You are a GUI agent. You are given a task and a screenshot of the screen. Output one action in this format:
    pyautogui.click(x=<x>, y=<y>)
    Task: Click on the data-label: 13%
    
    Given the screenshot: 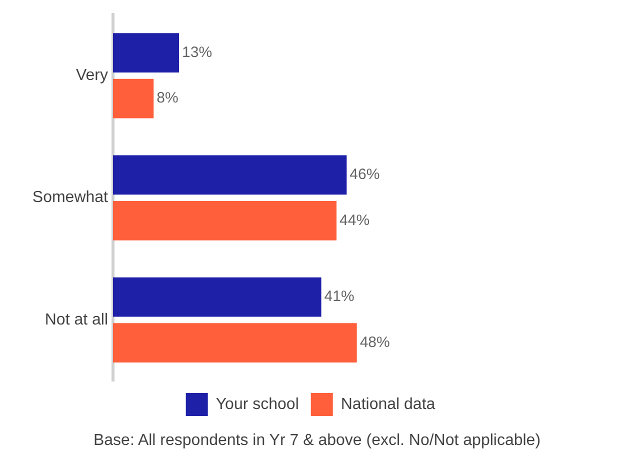 What is the action you would take?
    pyautogui.click(x=197, y=52)
    